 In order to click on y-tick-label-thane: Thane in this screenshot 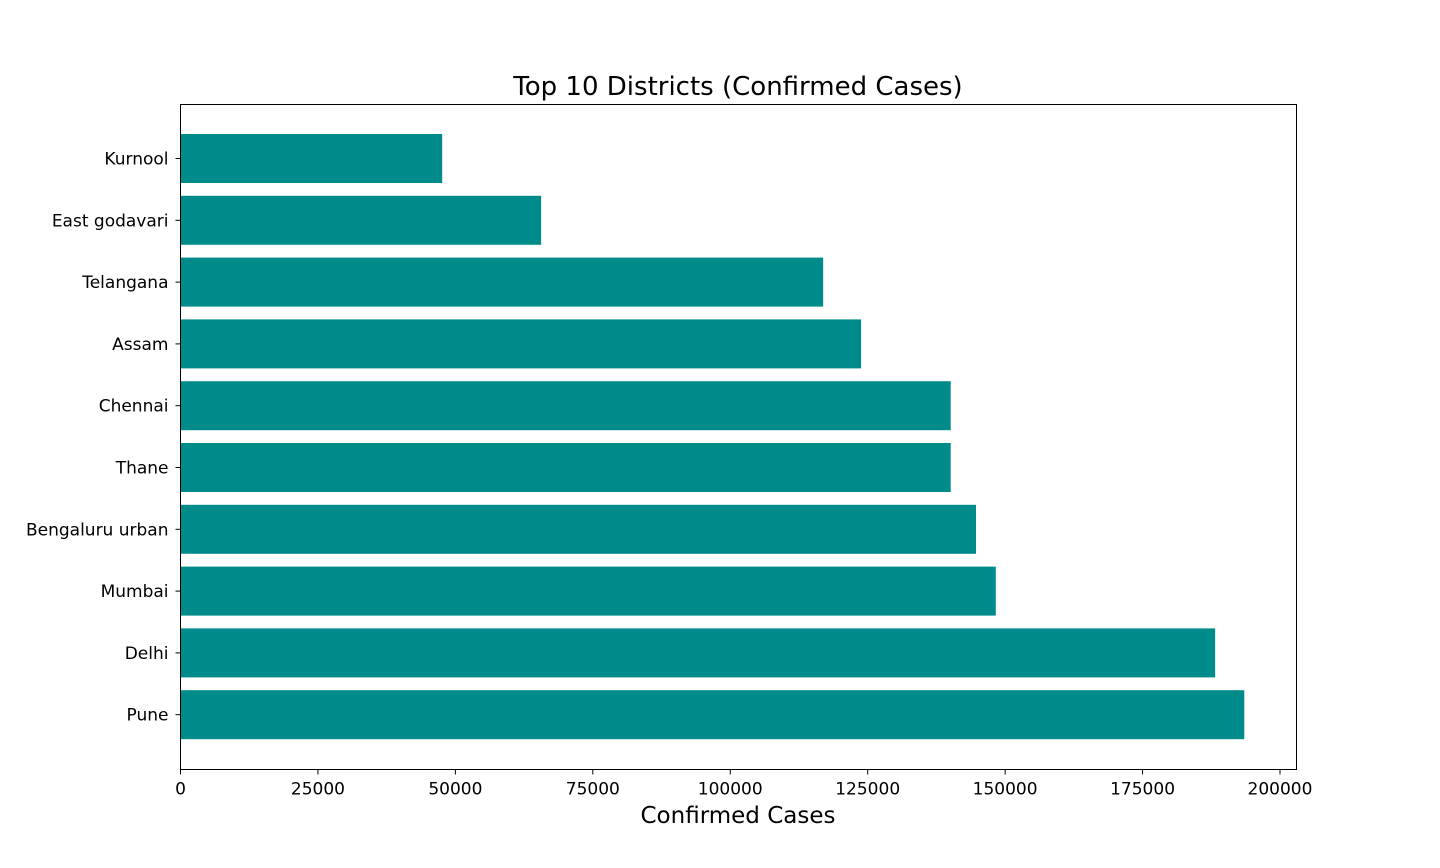, I will do `click(142, 469)`.